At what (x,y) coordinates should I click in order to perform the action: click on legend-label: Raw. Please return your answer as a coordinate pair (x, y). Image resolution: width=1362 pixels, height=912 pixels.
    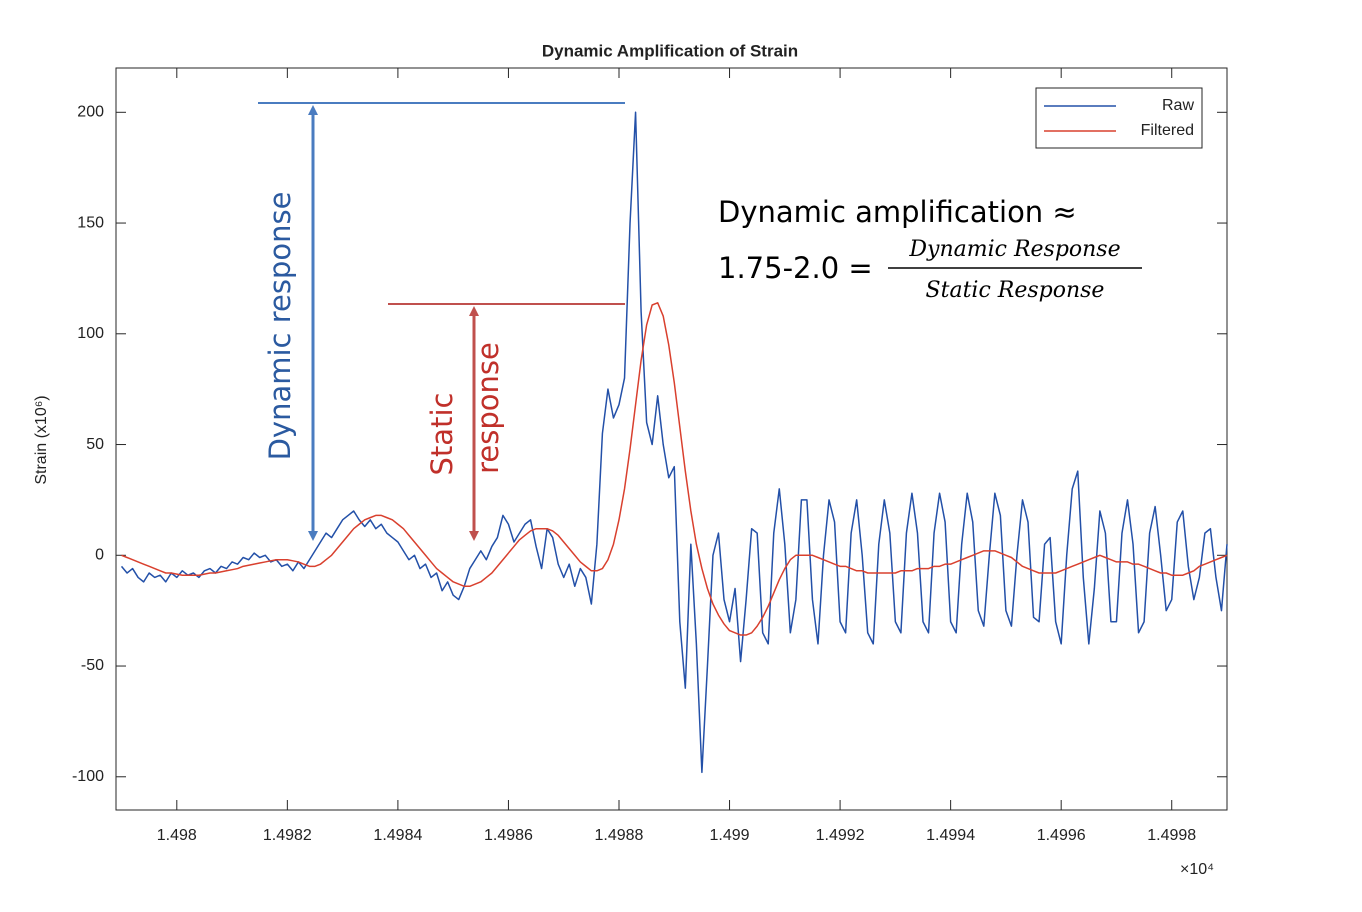
    Looking at the image, I should click on (1178, 105).